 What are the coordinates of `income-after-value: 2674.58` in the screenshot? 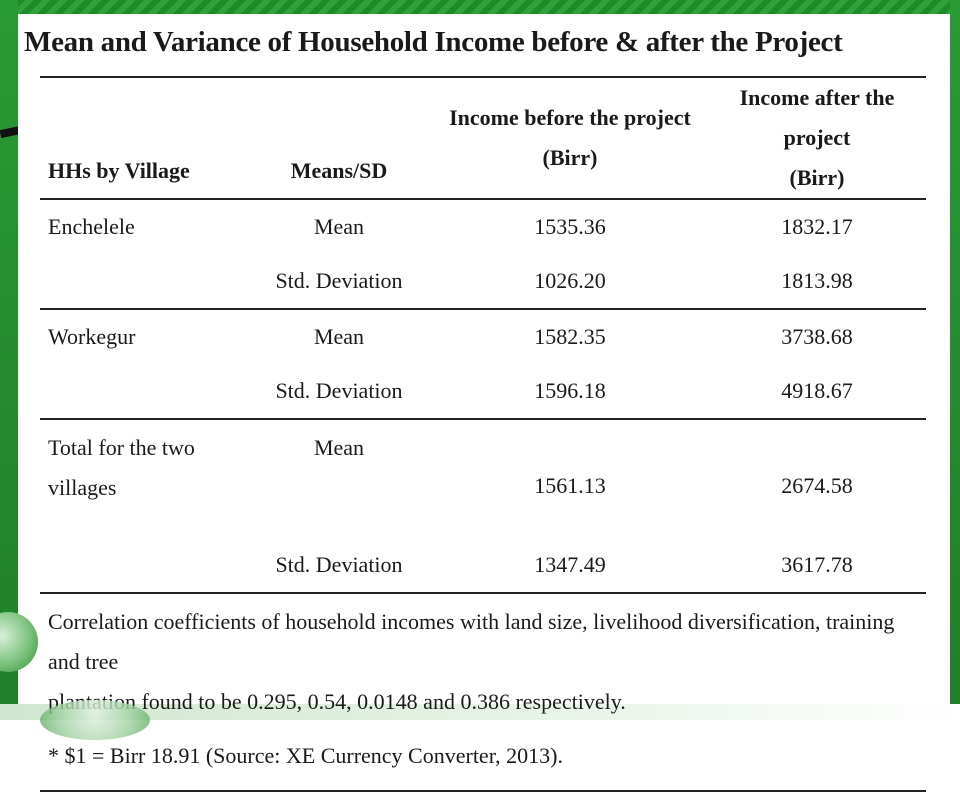 It's located at (817, 485).